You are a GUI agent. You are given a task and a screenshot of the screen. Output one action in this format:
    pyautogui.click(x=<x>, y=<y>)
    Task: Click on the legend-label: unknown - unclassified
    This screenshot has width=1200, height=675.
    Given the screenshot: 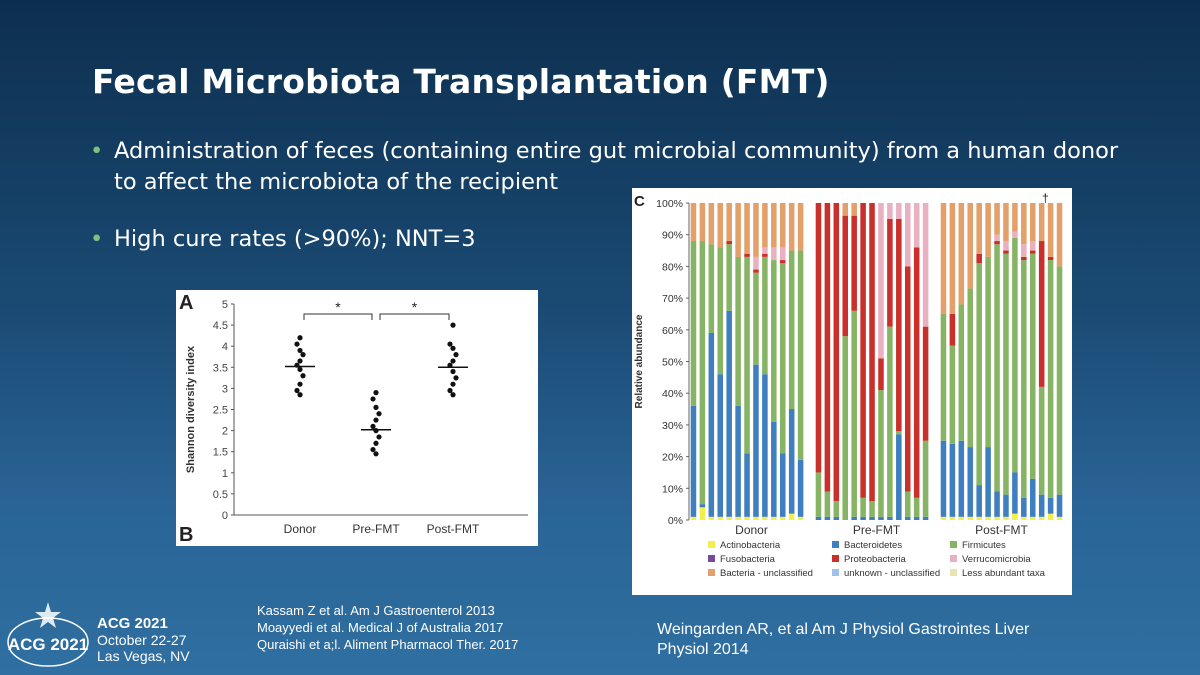 What is the action you would take?
    pyautogui.click(x=892, y=573)
    